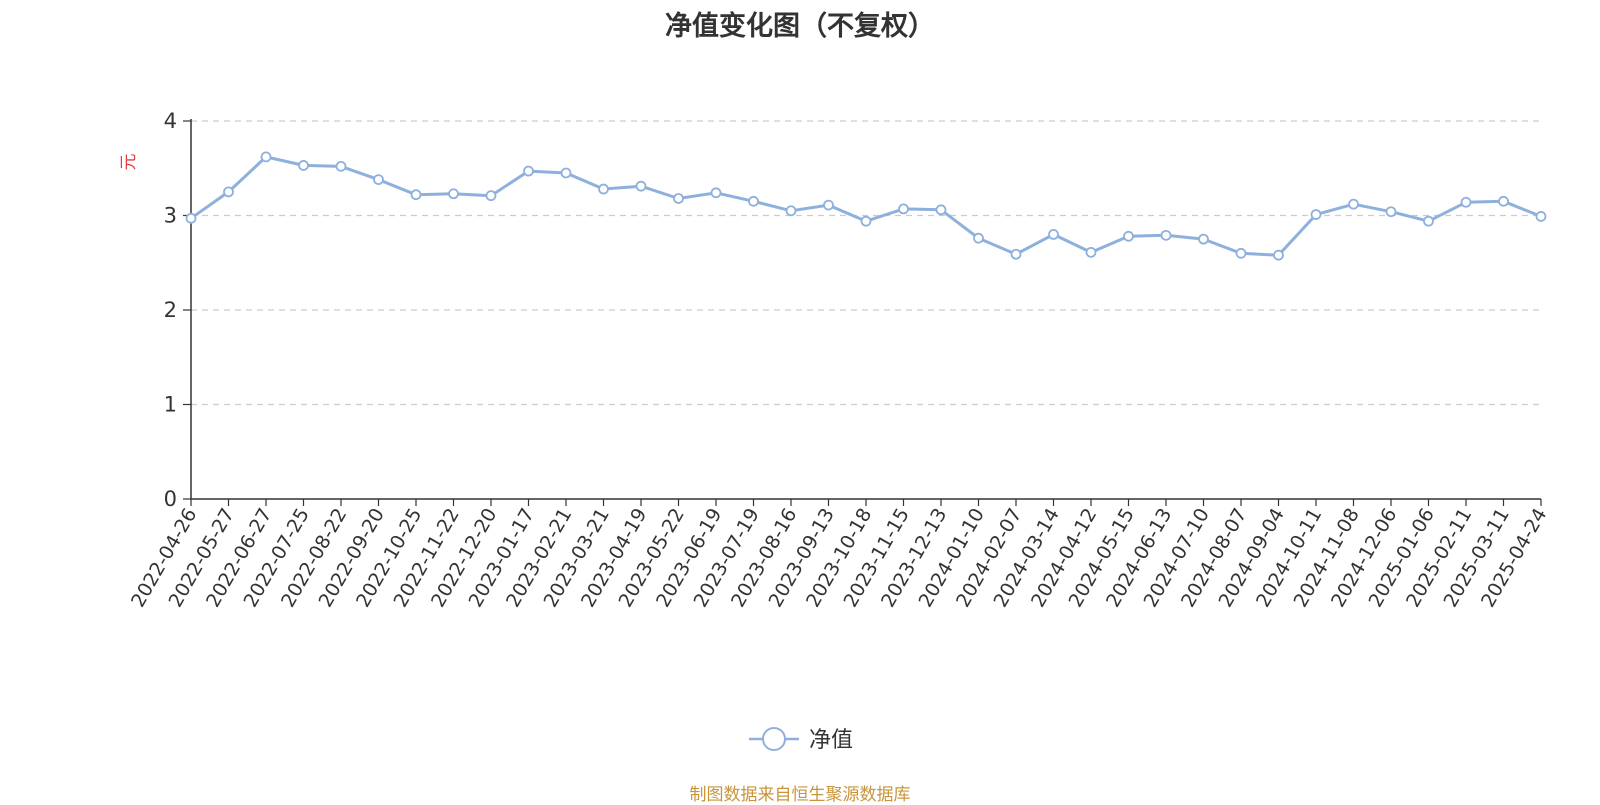  Describe the element at coordinates (800, 795) in the screenshot. I see `data-source-note: 制图数据来自恒生聚源数据库` at that location.